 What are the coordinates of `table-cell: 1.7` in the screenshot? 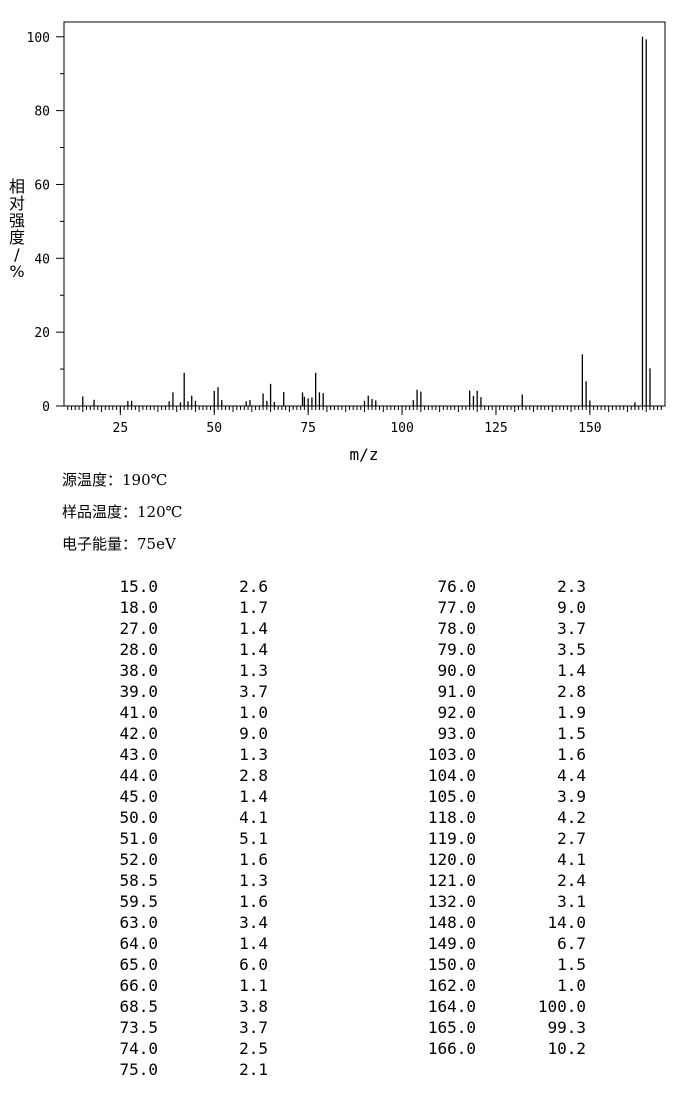 It's located at (253, 607).